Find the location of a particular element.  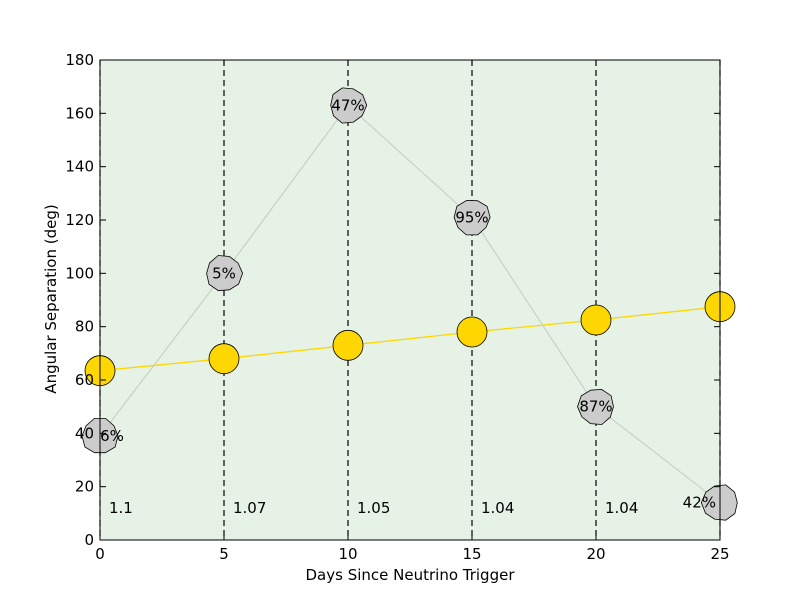

point-label-1: 5% is located at coordinates (224, 273).